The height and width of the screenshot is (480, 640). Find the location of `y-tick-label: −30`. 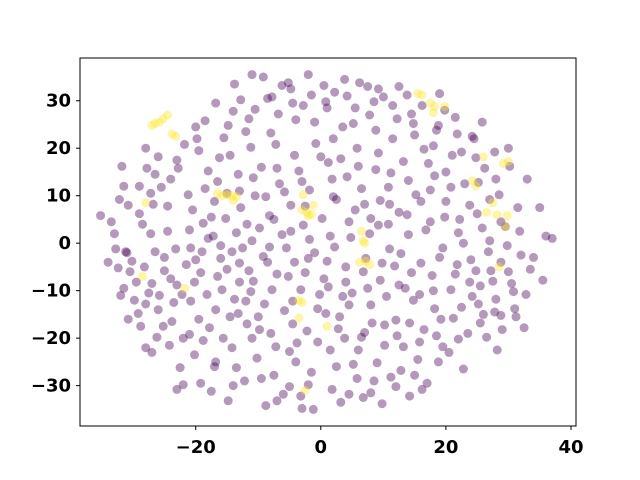

y-tick-label: −30 is located at coordinates (51, 386).